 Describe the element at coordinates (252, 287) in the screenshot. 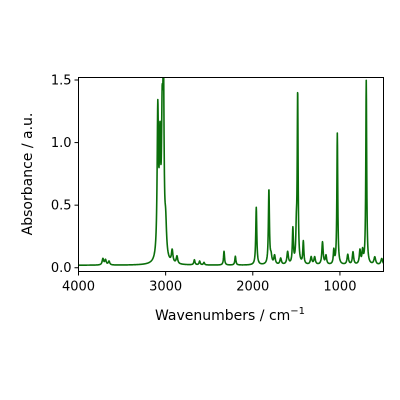

I see `x-tick-label: 2000` at that location.